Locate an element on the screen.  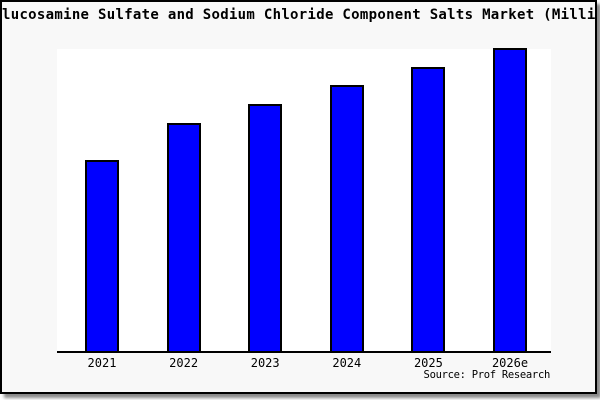
x-tick-label-2022: 2022 is located at coordinates (184, 363).